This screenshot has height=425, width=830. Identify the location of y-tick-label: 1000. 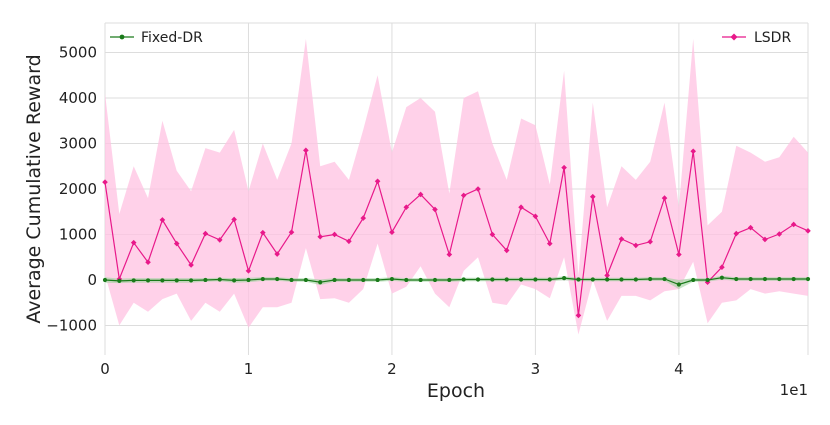
(78, 234).